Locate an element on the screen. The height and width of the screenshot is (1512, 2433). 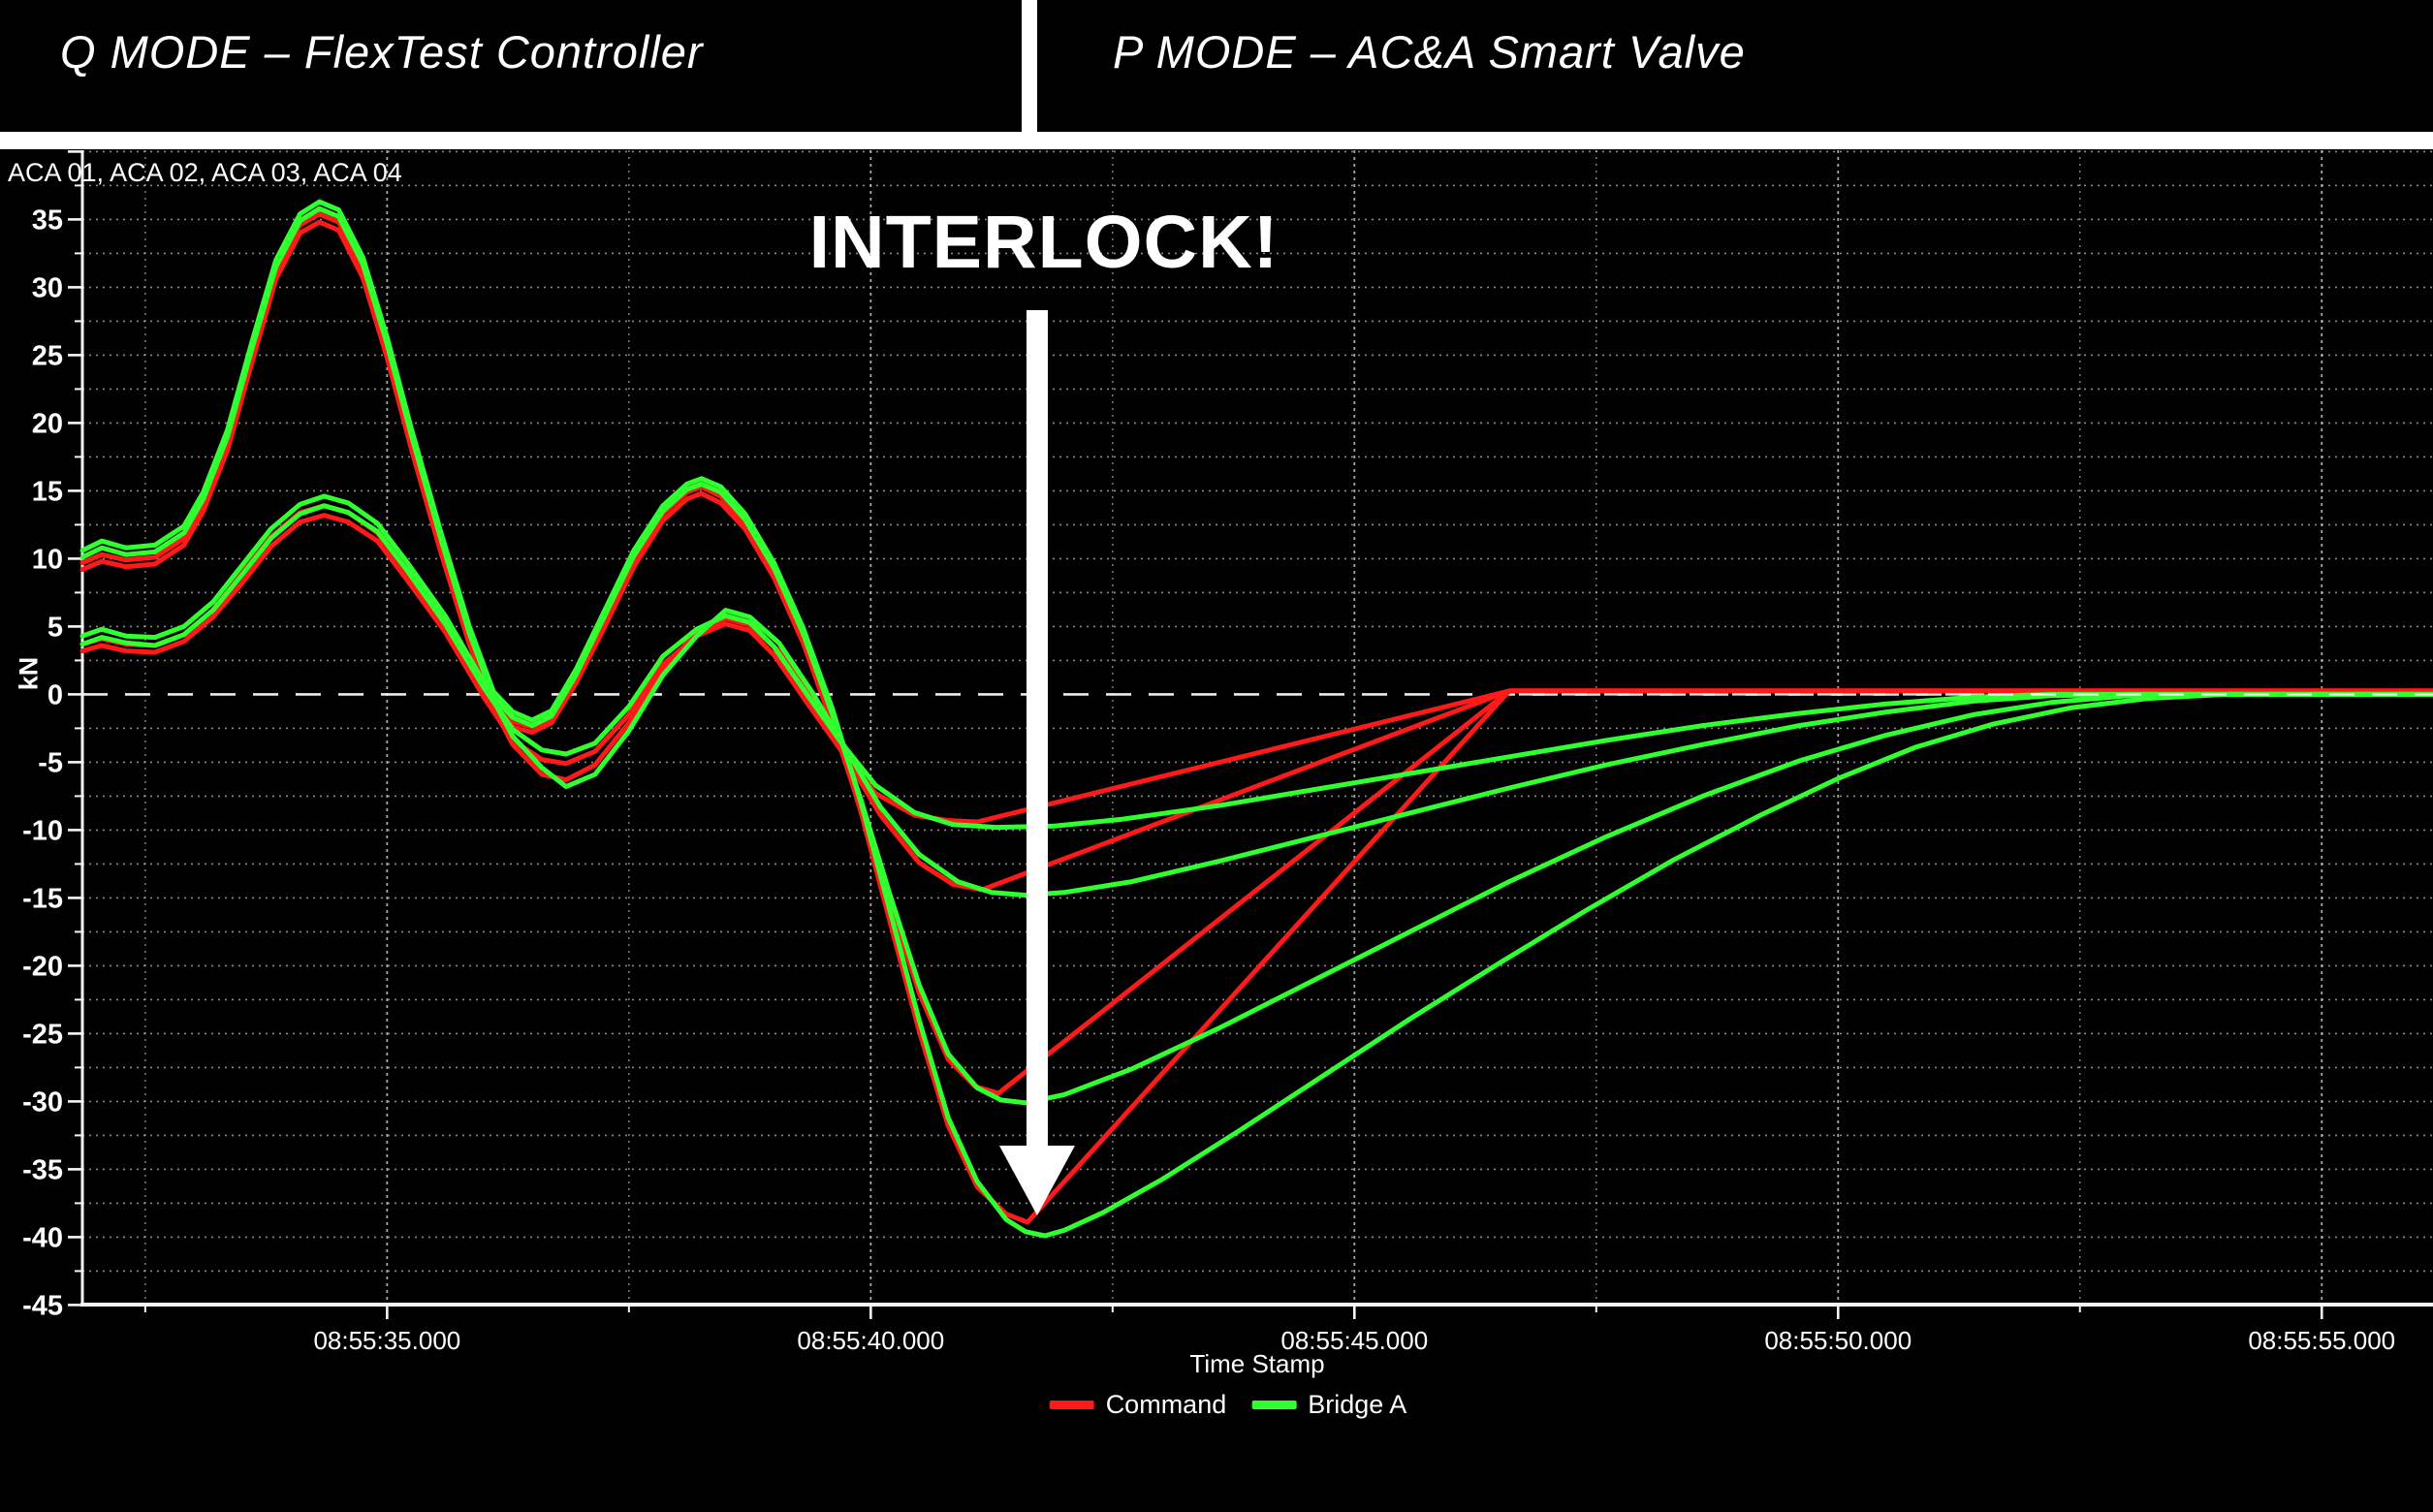
interlock-arrow is located at coordinates (1037, 763).